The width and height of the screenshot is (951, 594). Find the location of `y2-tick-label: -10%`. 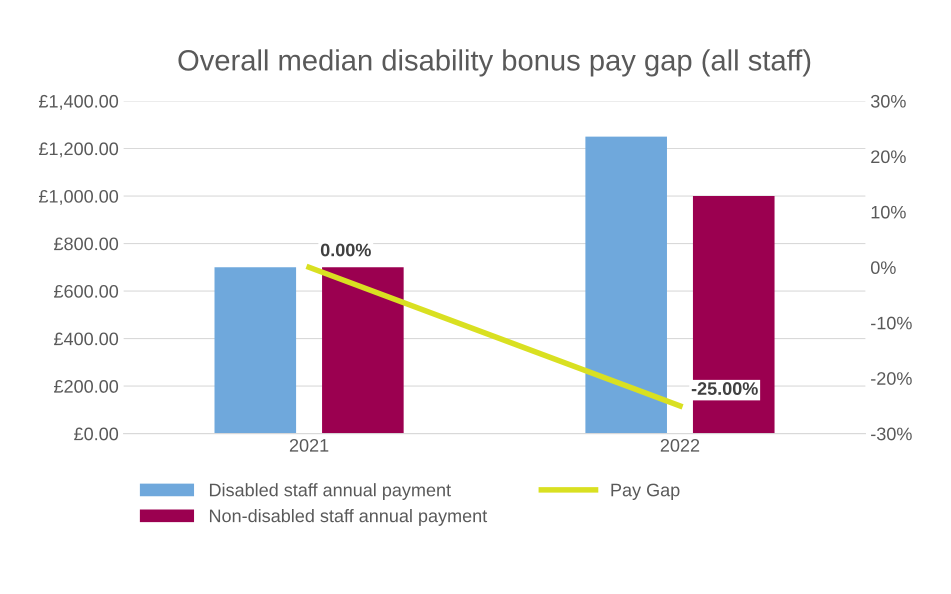

y2-tick-label: -10% is located at coordinates (891, 323).